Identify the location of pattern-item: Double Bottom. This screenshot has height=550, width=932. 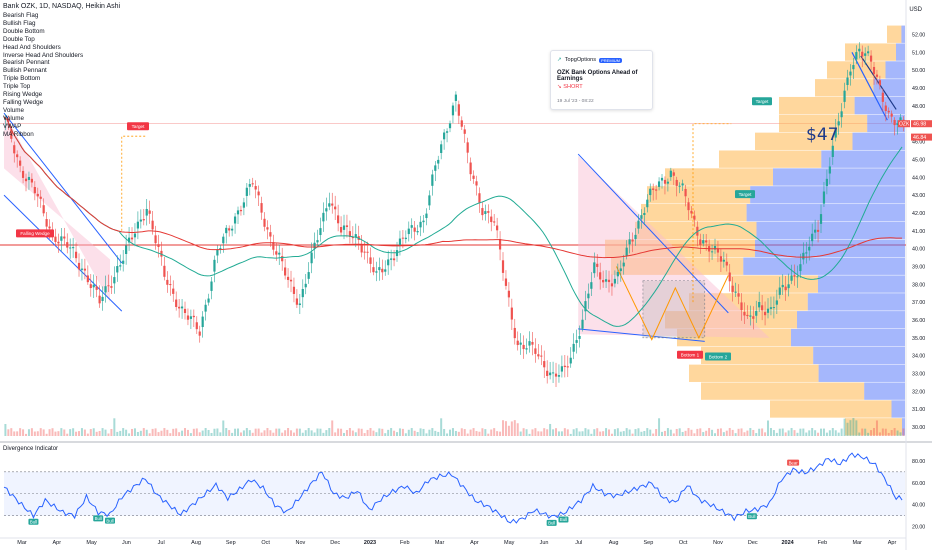
(24, 31).